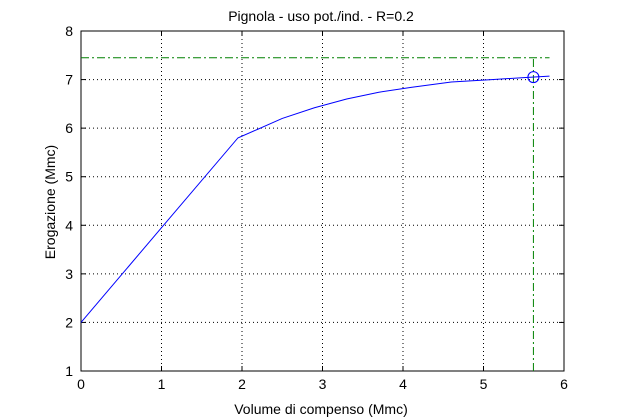  Describe the element at coordinates (69, 371) in the screenshot. I see `y-tick-label: 1` at that location.